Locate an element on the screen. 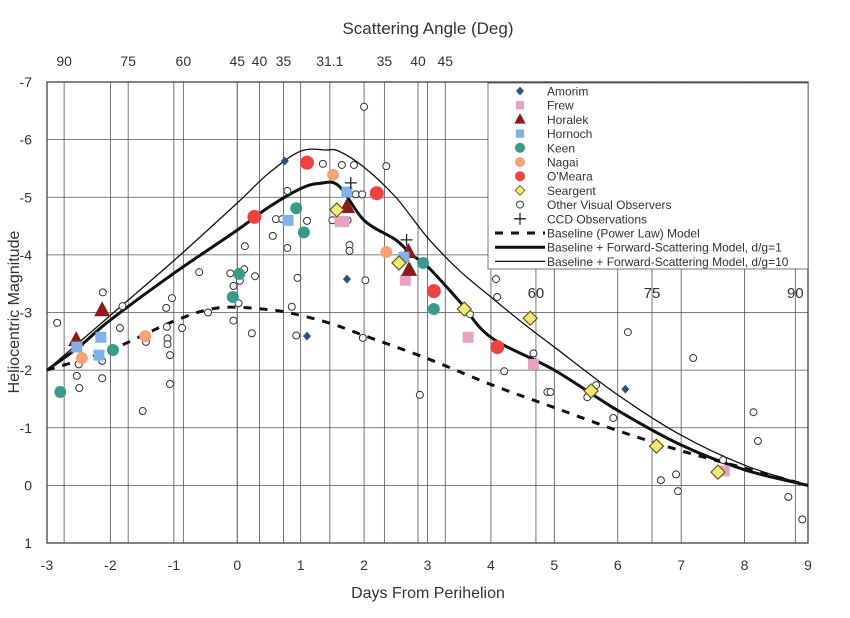 The height and width of the screenshot is (618, 850). legend-label: Seargent is located at coordinates (571, 191).